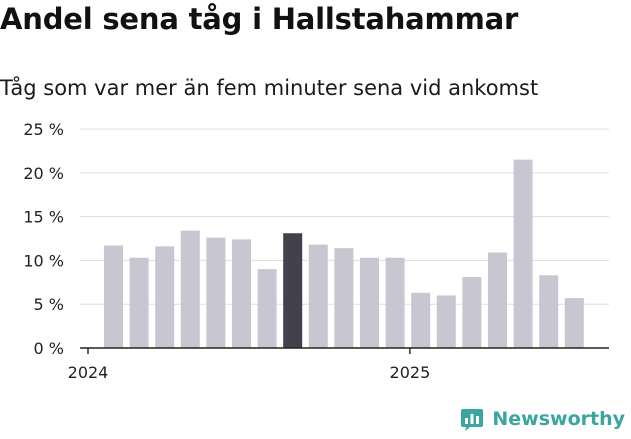  Describe the element at coordinates (43, 217) in the screenshot. I see `y-tick-label: 15 %` at that location.